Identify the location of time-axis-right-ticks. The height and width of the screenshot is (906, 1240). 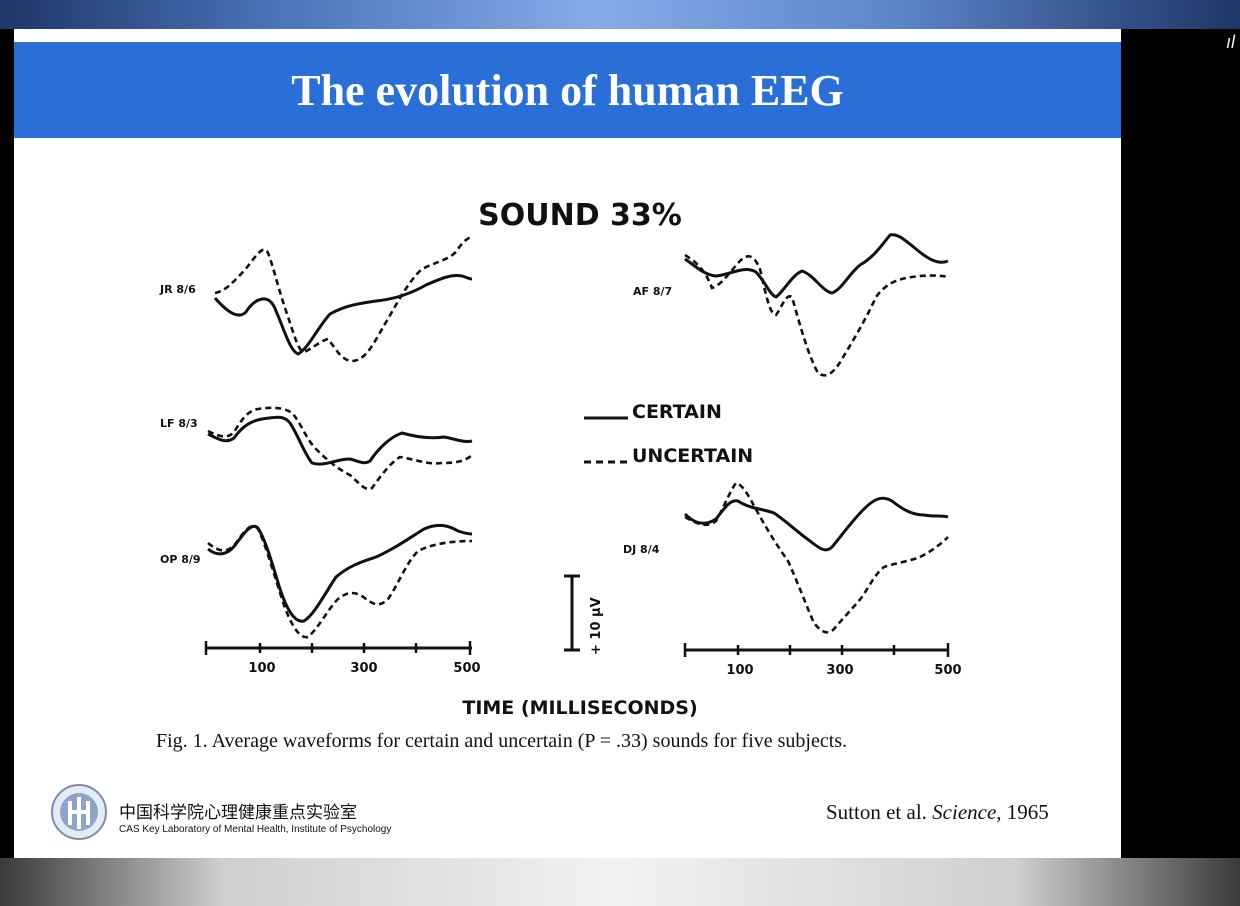
(816, 650).